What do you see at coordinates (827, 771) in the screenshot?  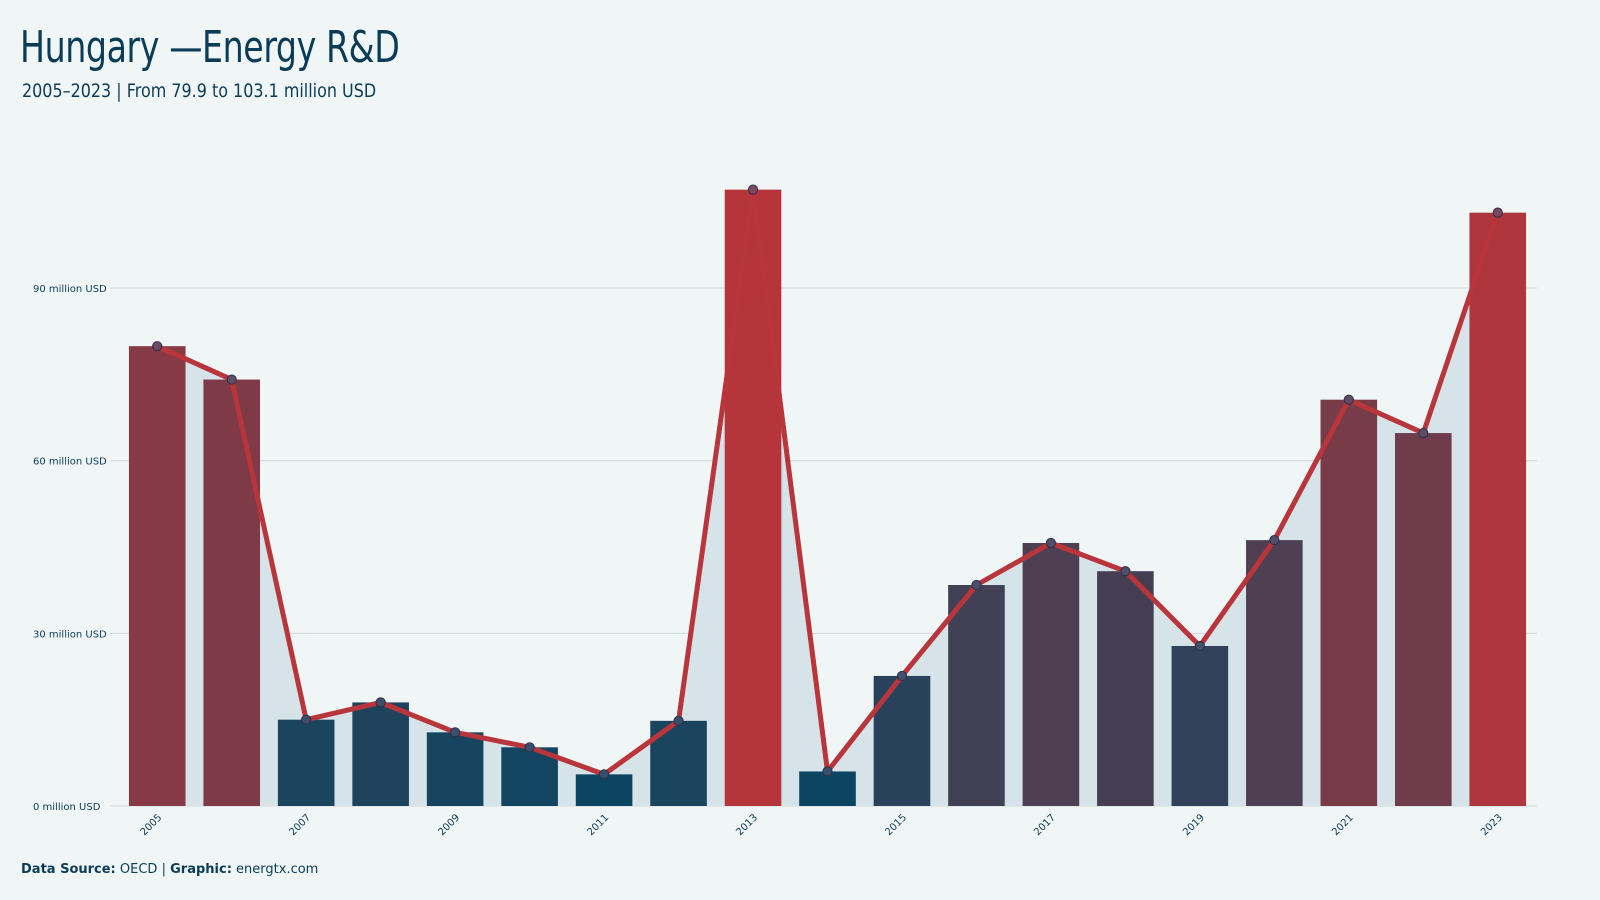 I see `marker-2014` at bounding box center [827, 771].